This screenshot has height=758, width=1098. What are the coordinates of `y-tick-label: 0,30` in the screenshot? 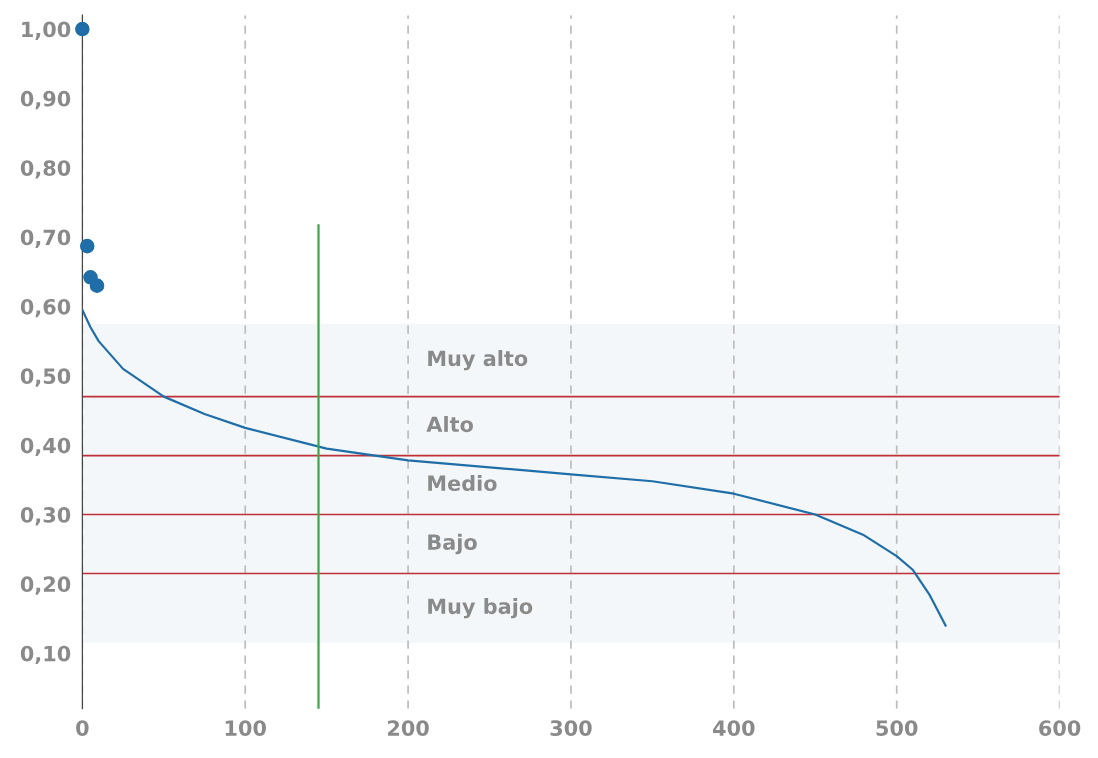 It's located at (45, 516).